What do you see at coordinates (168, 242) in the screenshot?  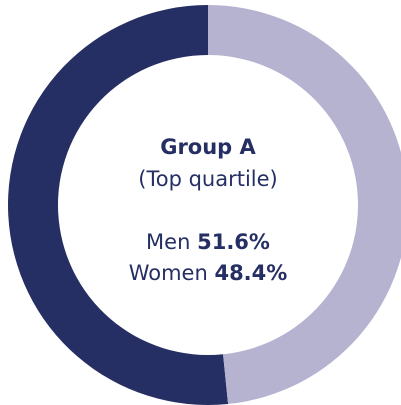 I see `legend-label: Men` at bounding box center [168, 242].